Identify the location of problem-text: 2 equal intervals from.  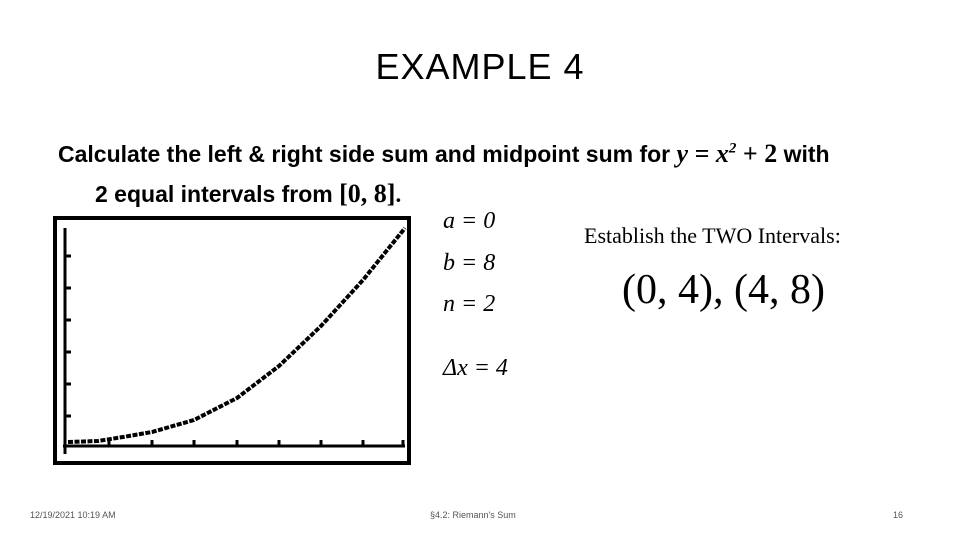
(214, 194).